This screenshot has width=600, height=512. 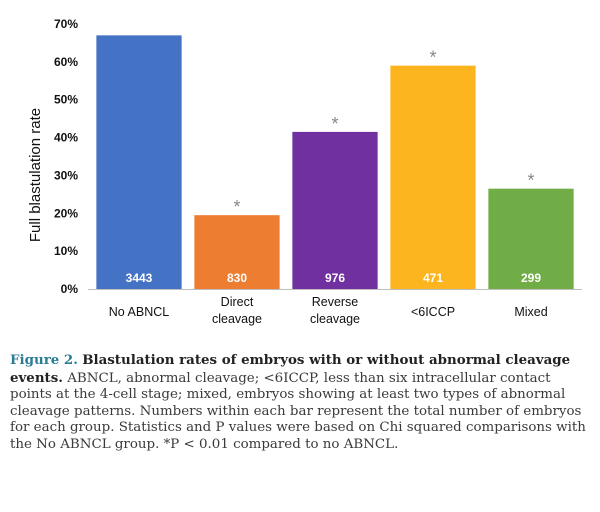 What do you see at coordinates (44, 360) in the screenshot?
I see `figure-label: Figure 2.` at bounding box center [44, 360].